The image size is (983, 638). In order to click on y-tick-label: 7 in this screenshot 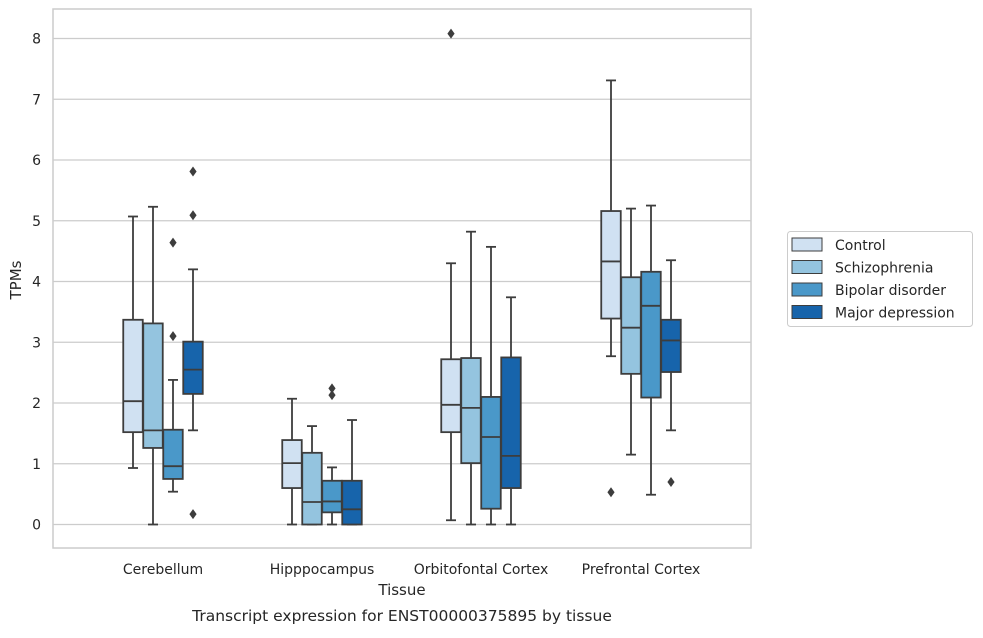, I will do `click(36, 100)`.